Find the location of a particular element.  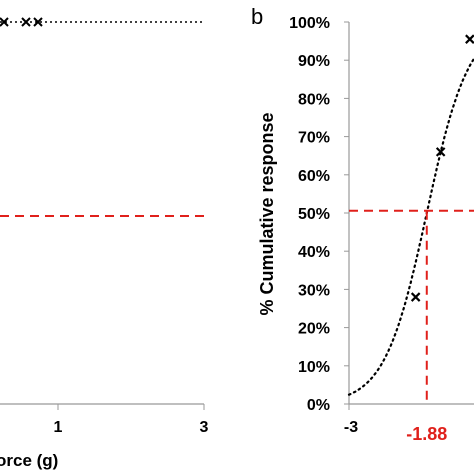

panel-b-y-ticks: 0% 10% 20% 30% 40% 50% 60% 70% 80% 90% 100% is located at coordinates (319, 214).